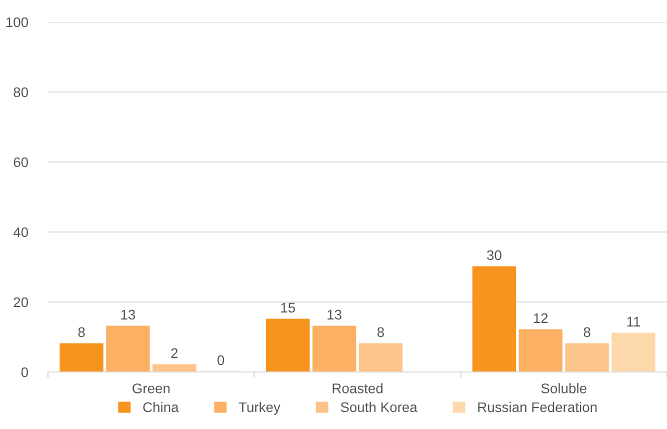 This screenshot has height=429, width=667. Describe the element at coordinates (537, 407) in the screenshot. I see `legend-label: Russian Federation` at that location.